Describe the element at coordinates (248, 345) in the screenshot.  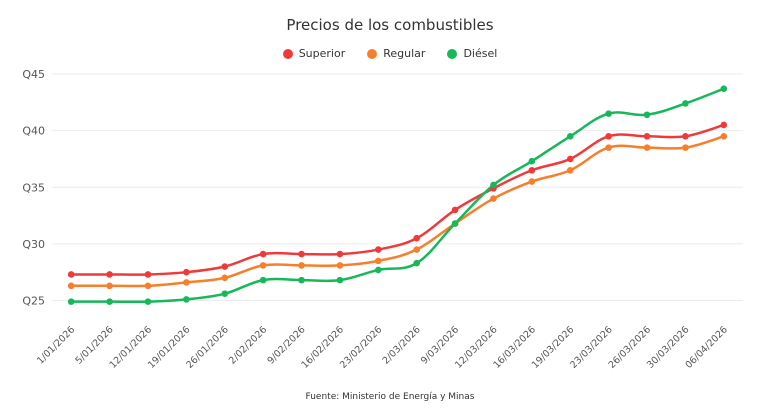
I see `x-tick-label: 2/02/2026` at that location.